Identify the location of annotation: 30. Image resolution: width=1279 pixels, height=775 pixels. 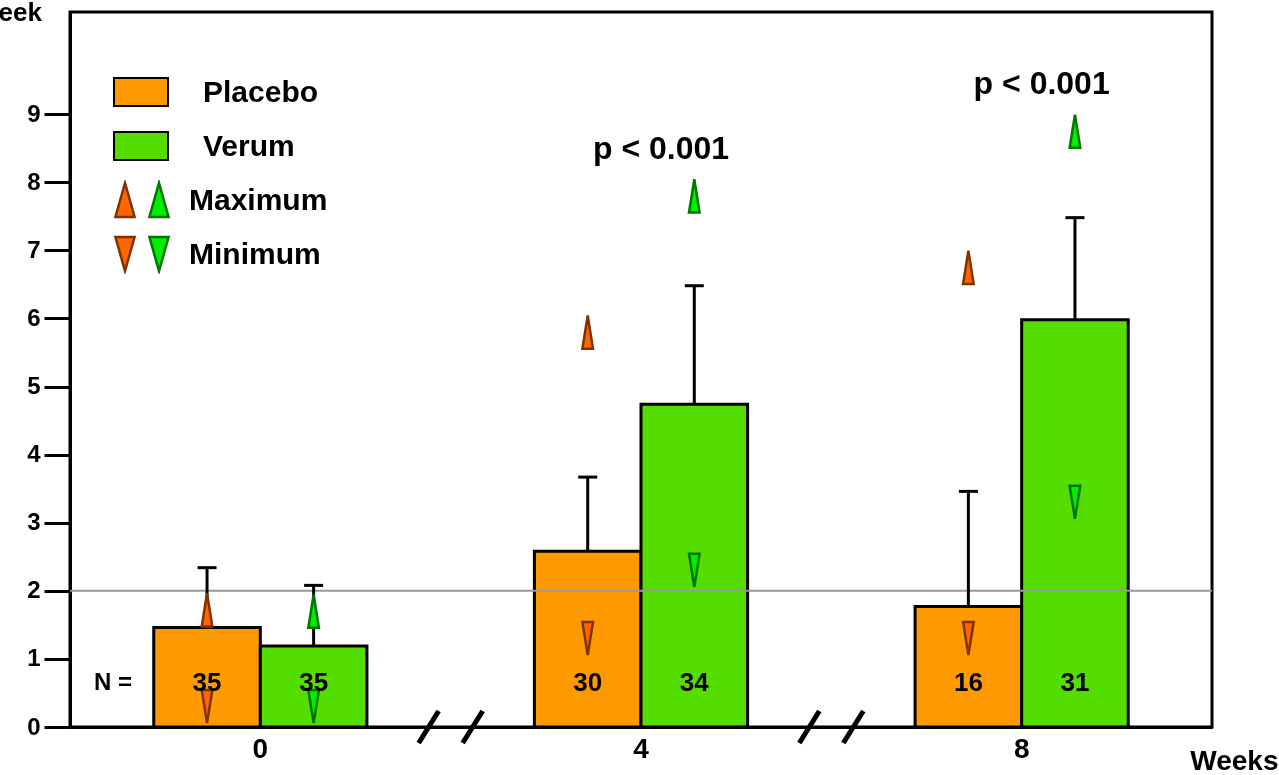
(588, 681).